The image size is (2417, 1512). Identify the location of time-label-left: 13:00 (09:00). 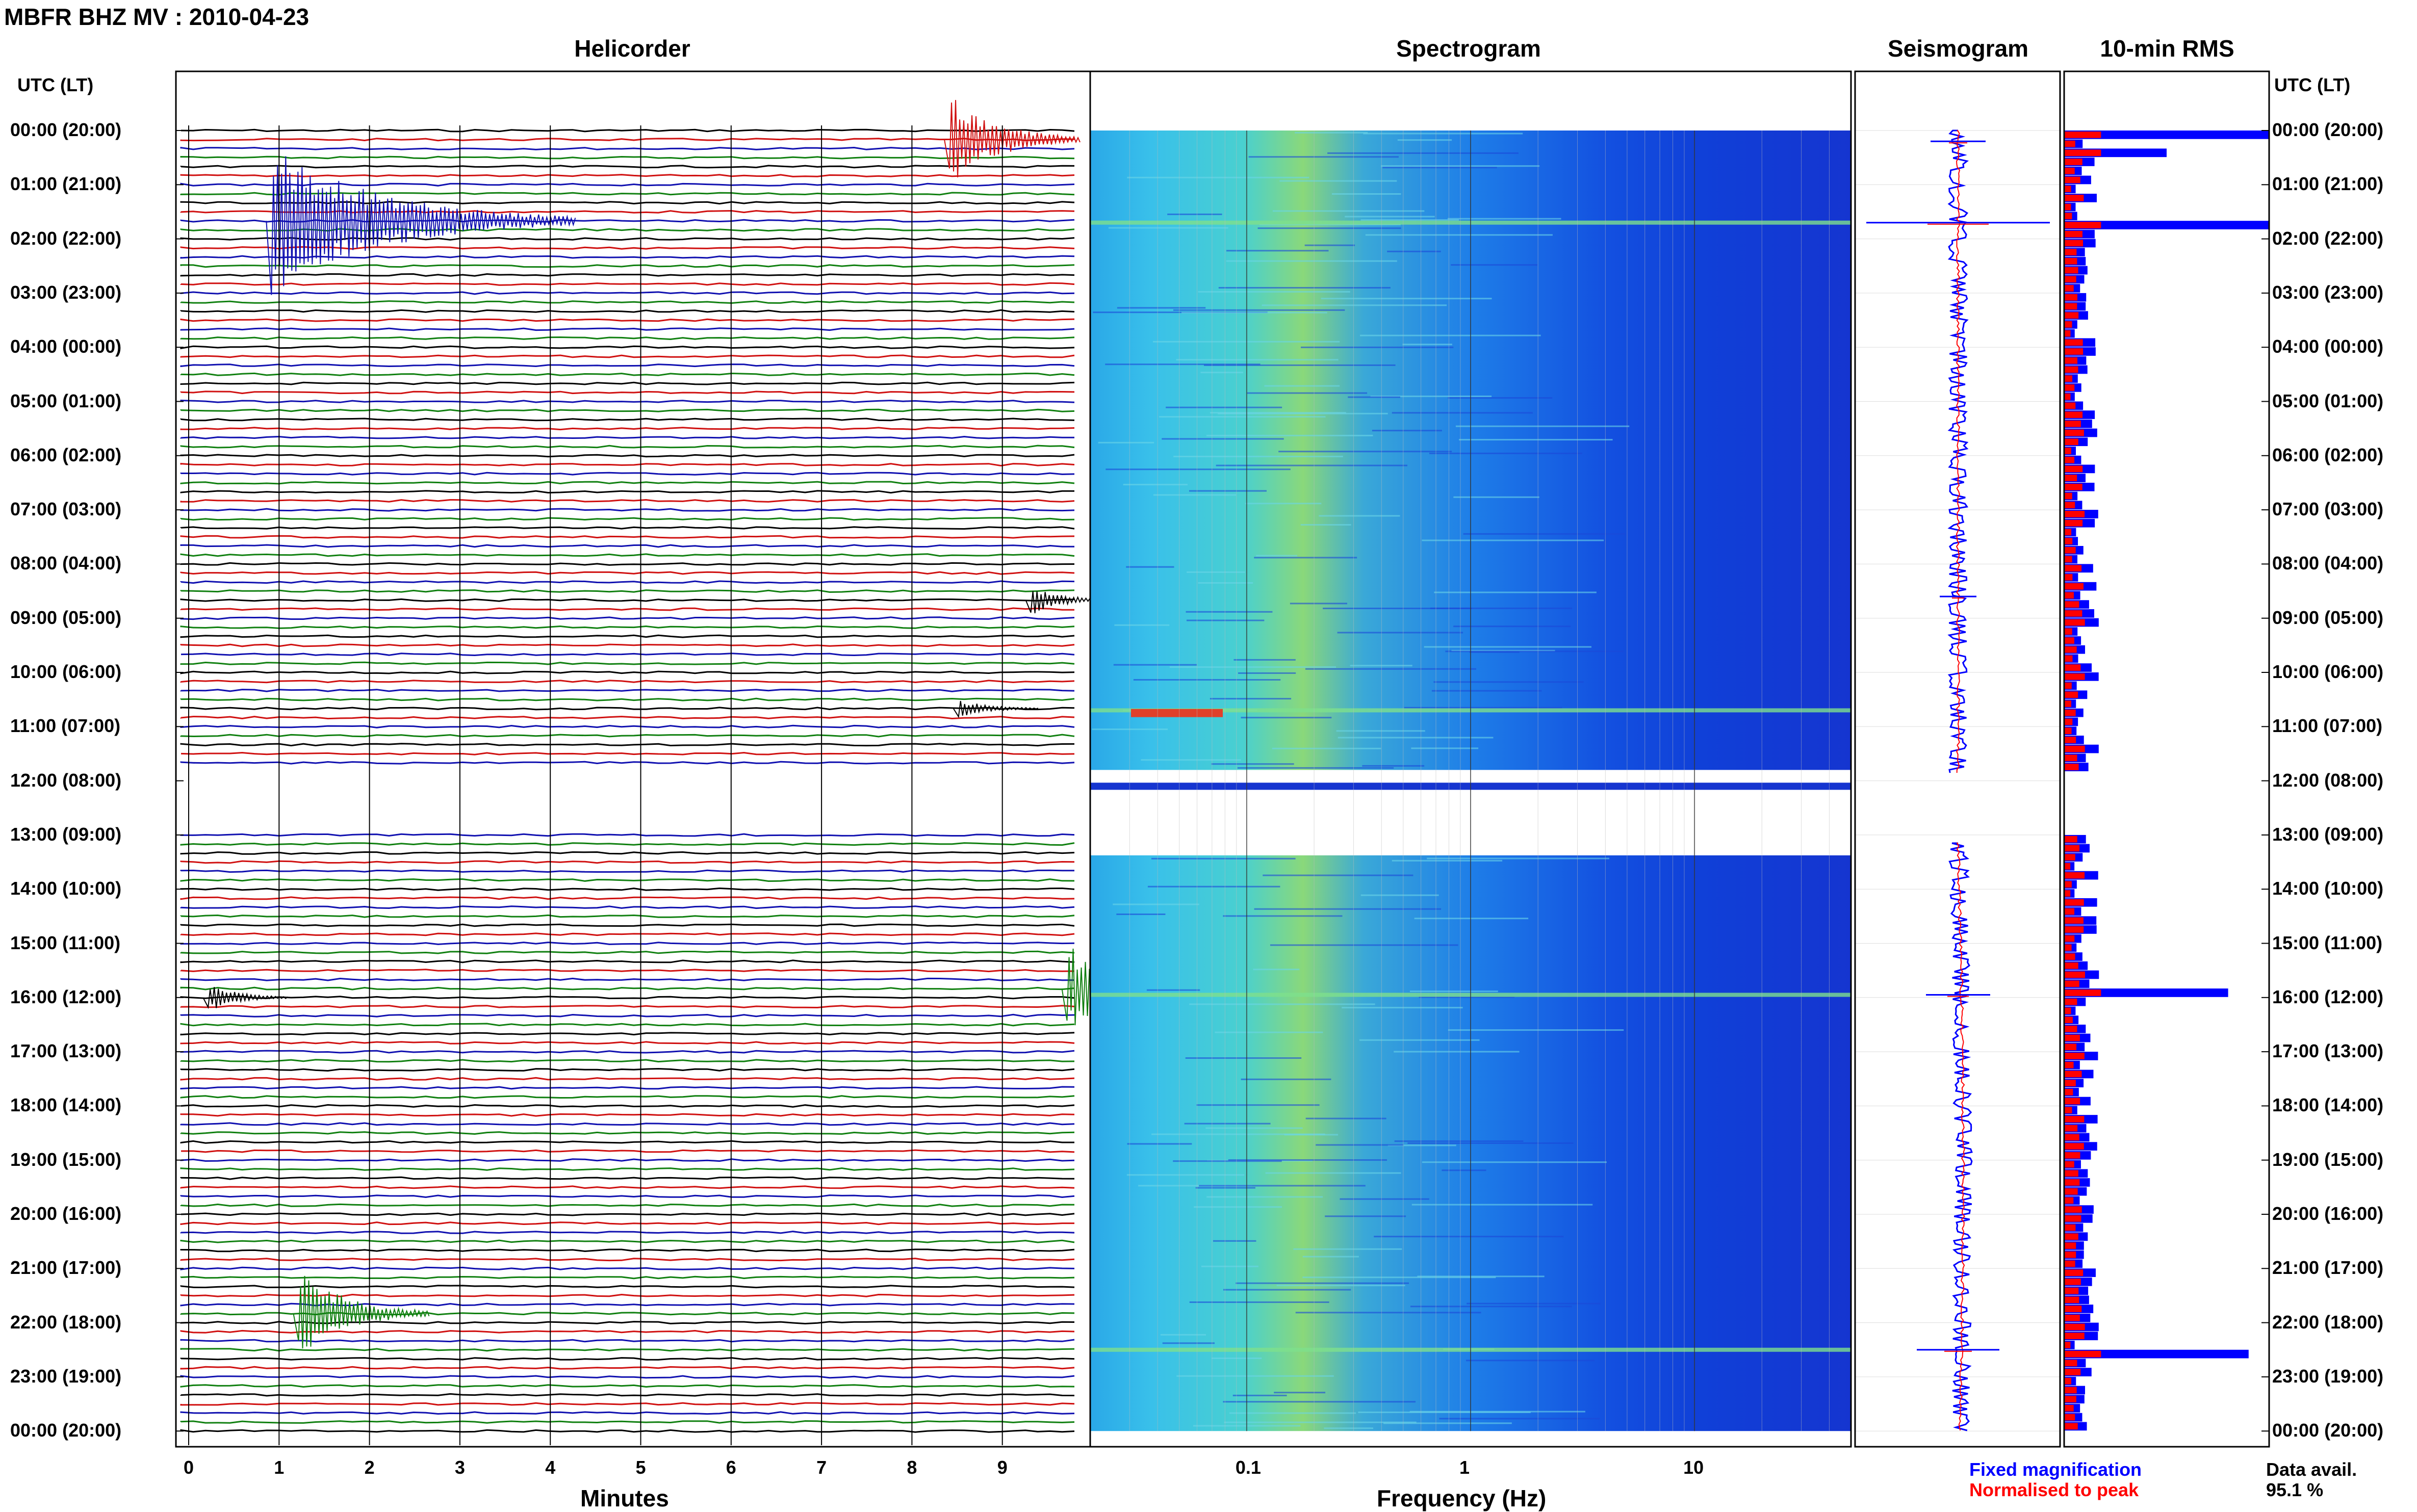
(66, 834).